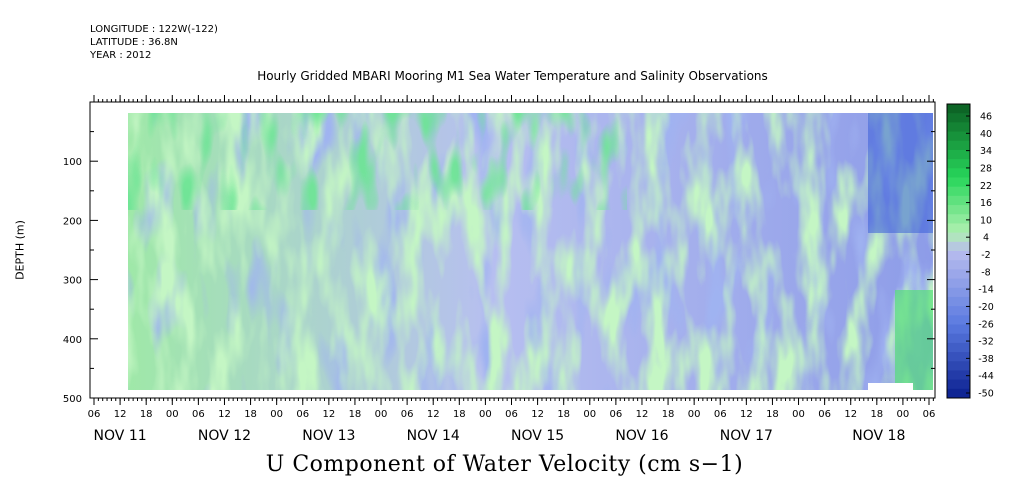 This screenshot has height=504, width=1009. I want to click on x-day-label: NOV 16, so click(641, 436).